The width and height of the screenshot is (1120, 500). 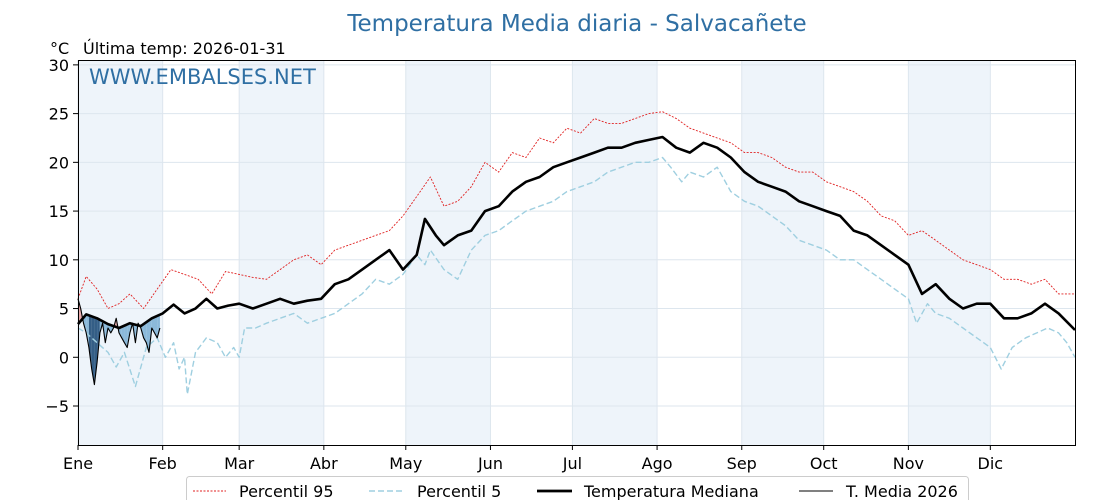 I want to click on y-tick-label: 25, so click(x=59, y=114).